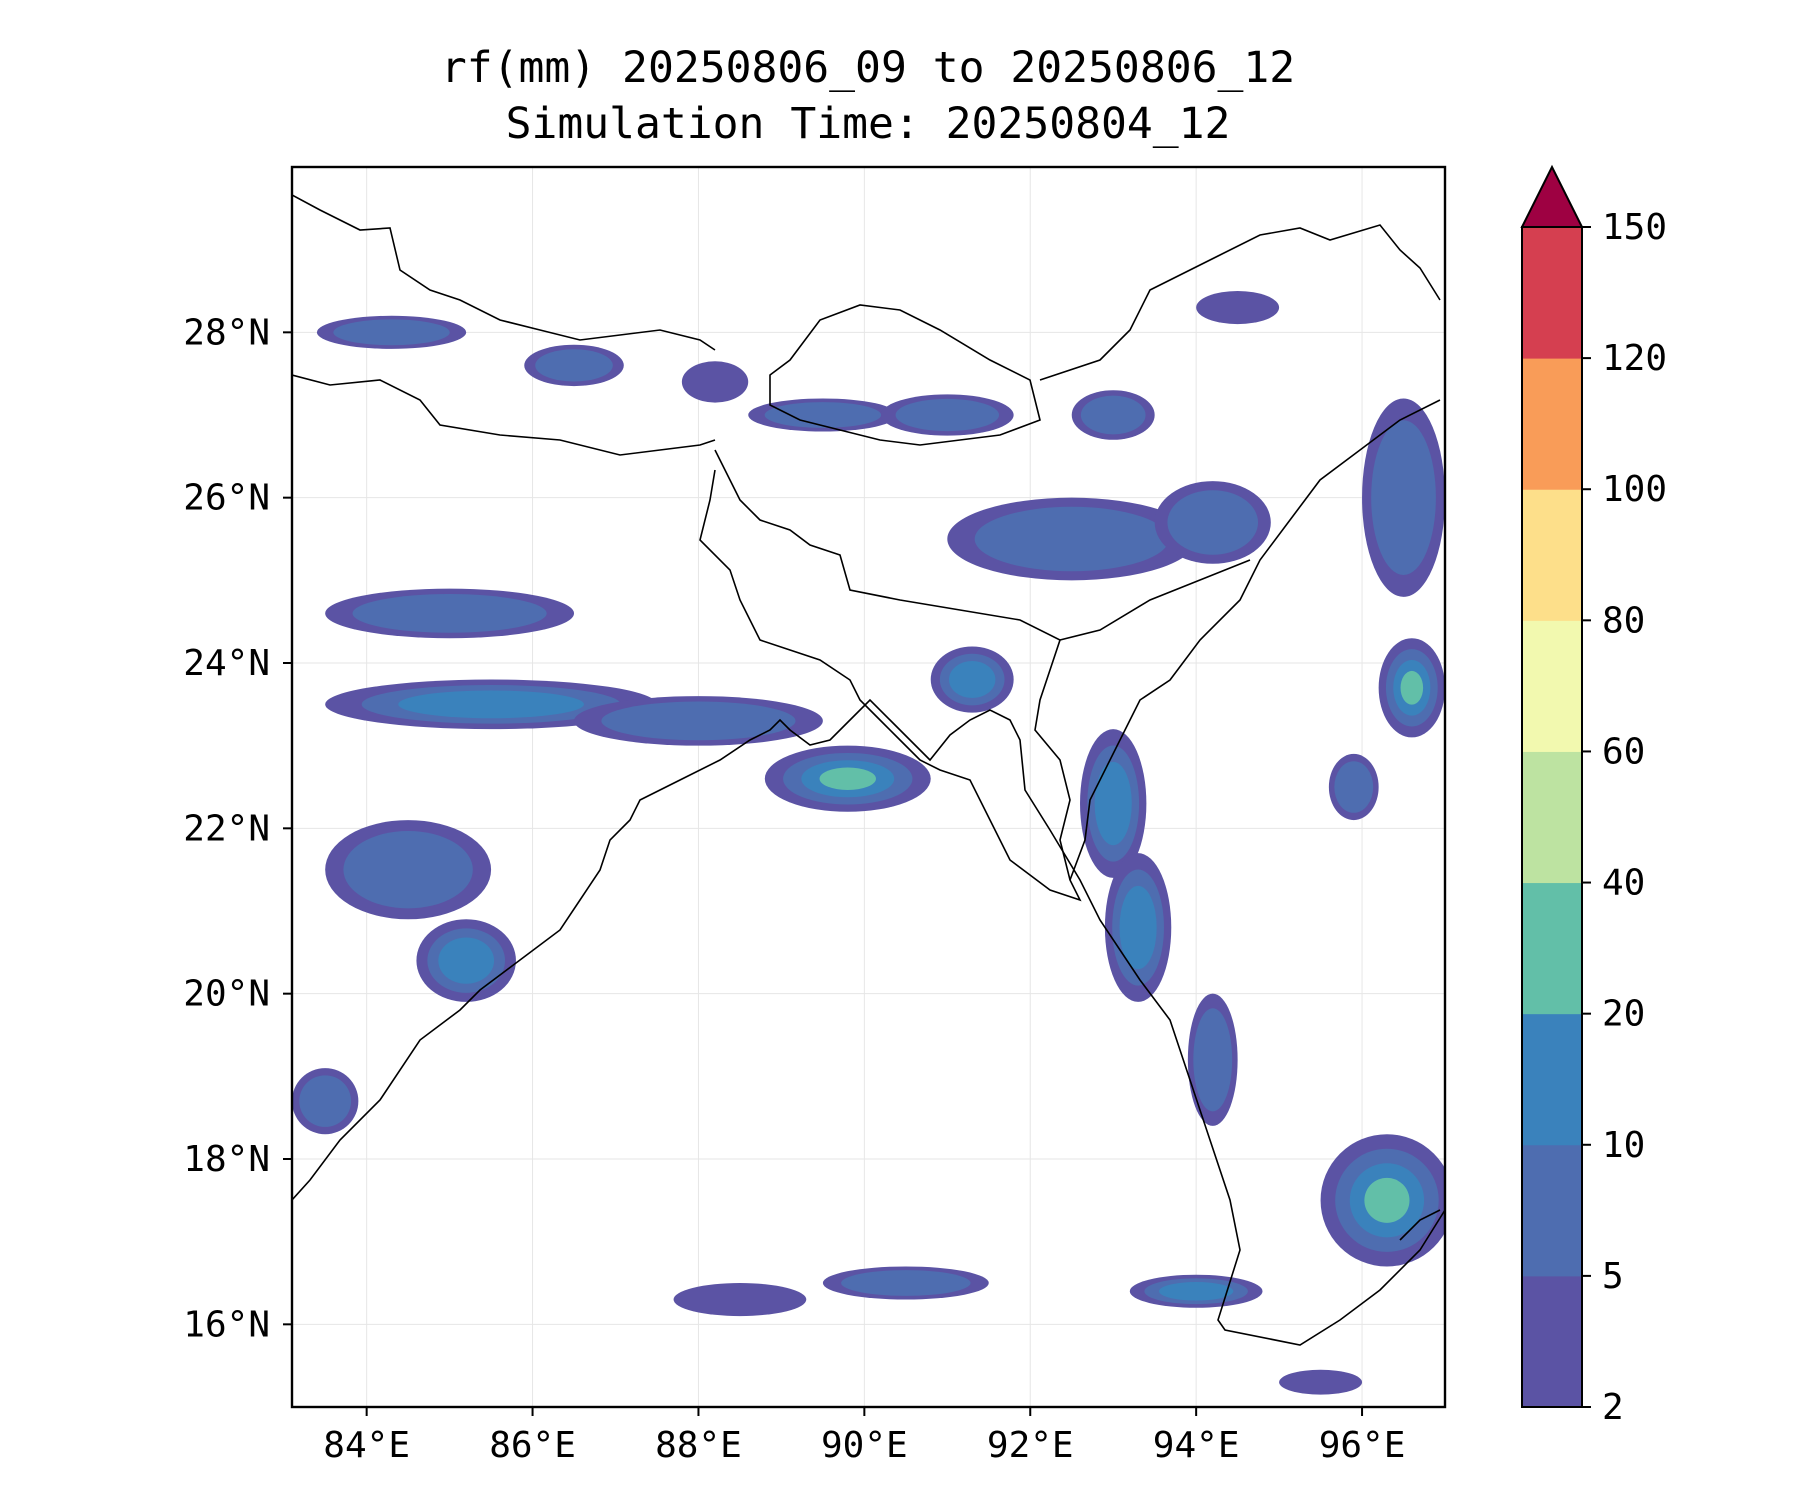  I want to click on colorbar-tick-label: 120, so click(1634, 358).